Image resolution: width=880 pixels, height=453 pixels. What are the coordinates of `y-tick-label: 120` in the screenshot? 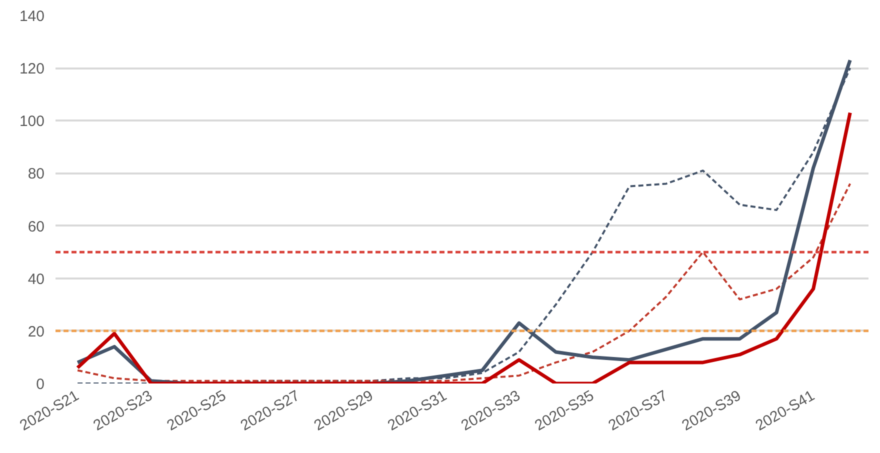 It's located at (32, 69).